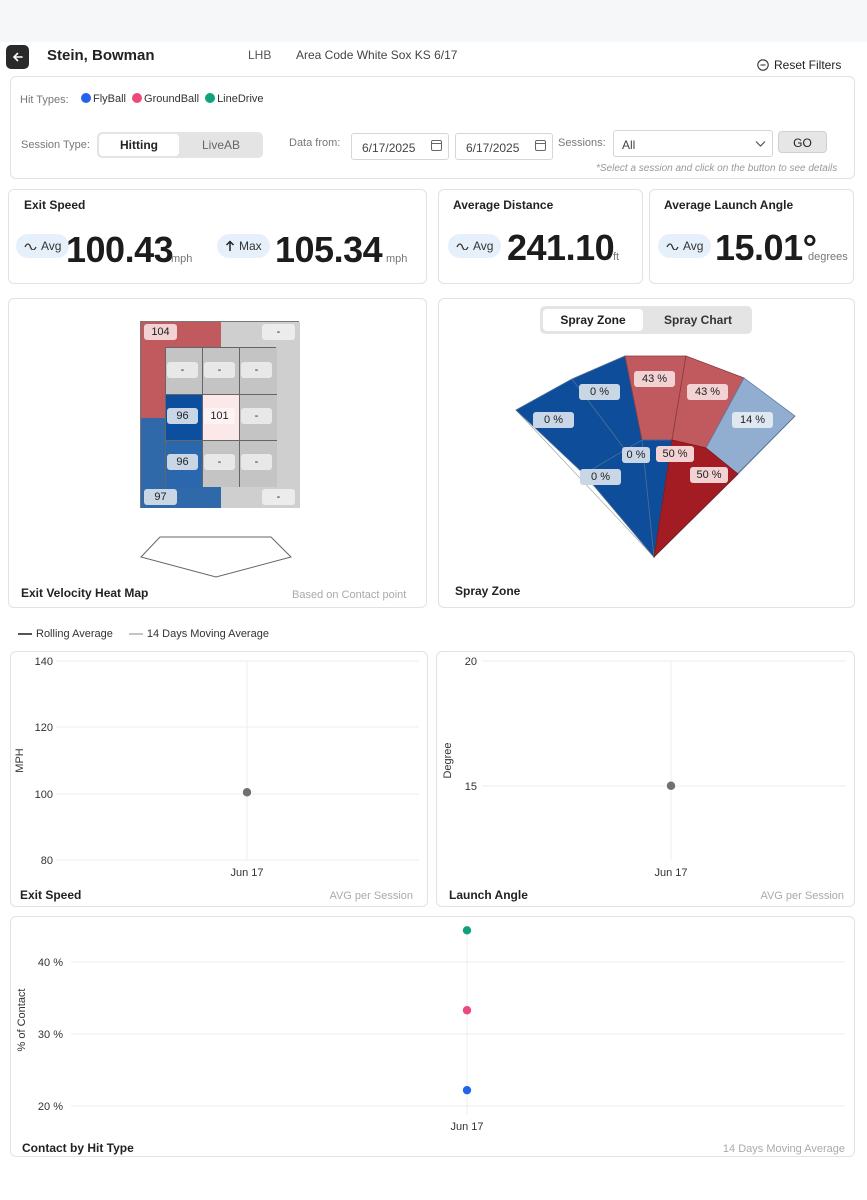 This screenshot has height=1200, width=867. I want to click on chart-title: Launch Angle, so click(488, 895).